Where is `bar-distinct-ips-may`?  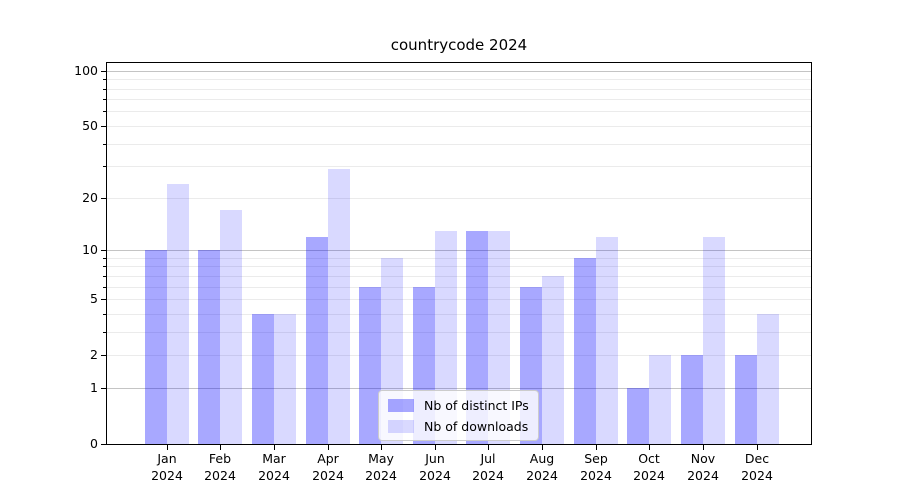 bar-distinct-ips-may is located at coordinates (370, 365).